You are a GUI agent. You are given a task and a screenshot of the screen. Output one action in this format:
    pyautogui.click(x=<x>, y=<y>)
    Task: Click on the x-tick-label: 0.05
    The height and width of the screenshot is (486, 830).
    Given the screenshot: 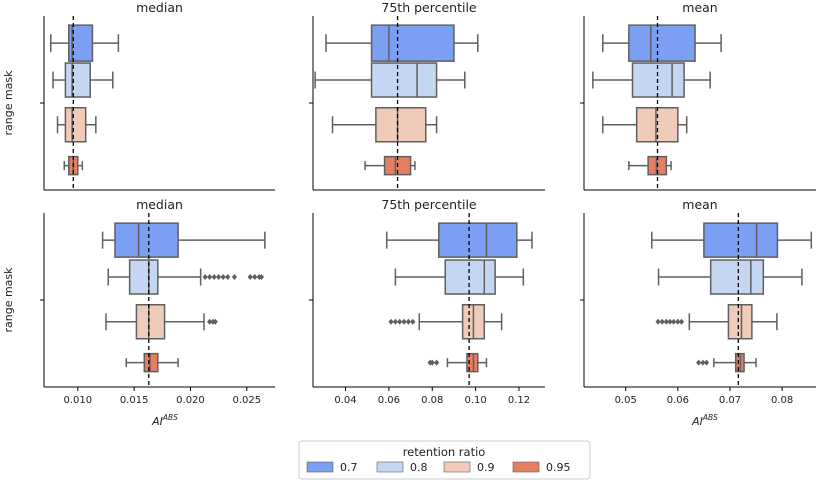 What is the action you would take?
    pyautogui.click(x=626, y=400)
    